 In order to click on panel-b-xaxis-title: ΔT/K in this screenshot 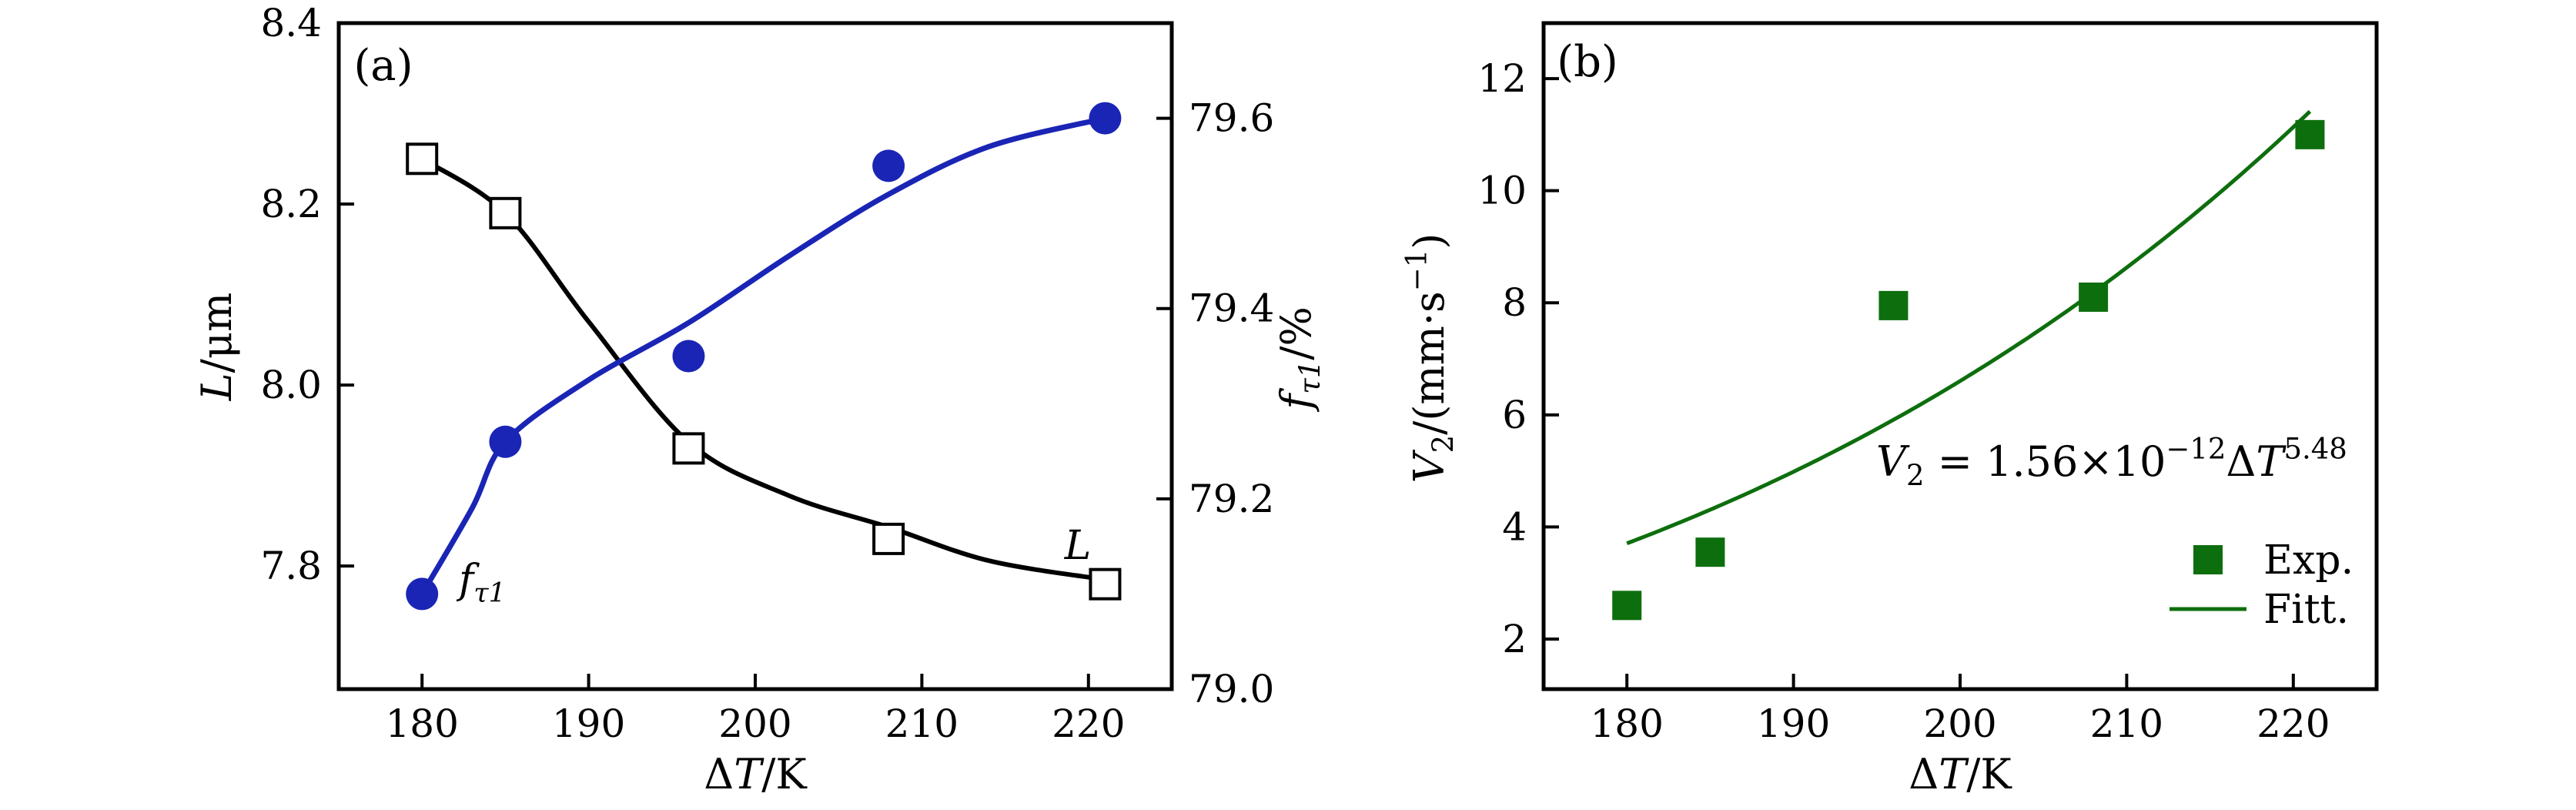, I will do `click(1960, 774)`.